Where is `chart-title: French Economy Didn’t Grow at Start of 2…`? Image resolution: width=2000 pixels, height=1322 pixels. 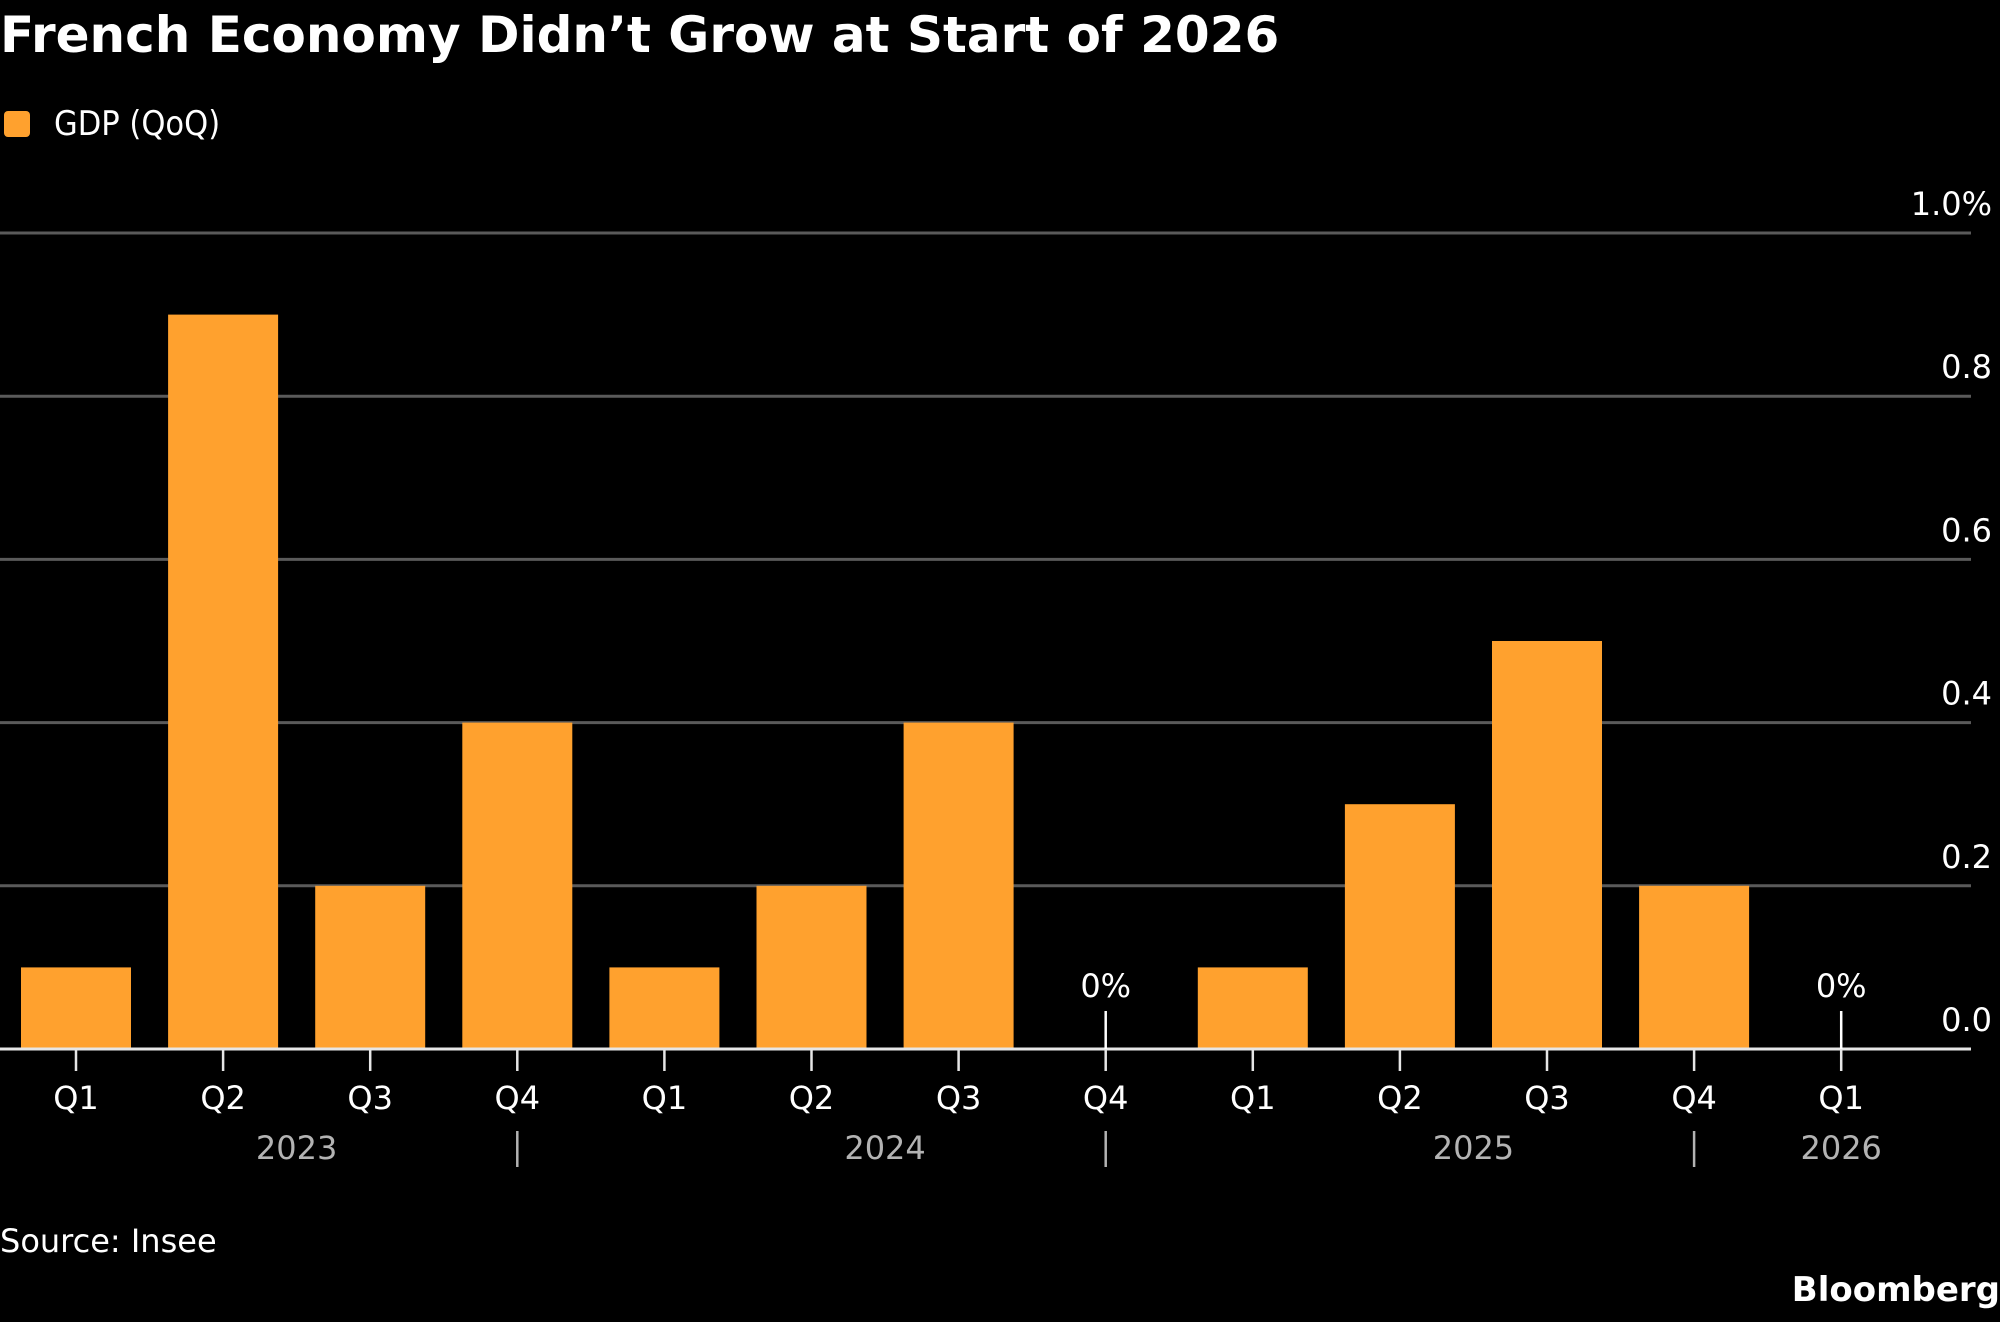 chart-title: French Economy Didn’t Grow at Start of 2… is located at coordinates (640, 35).